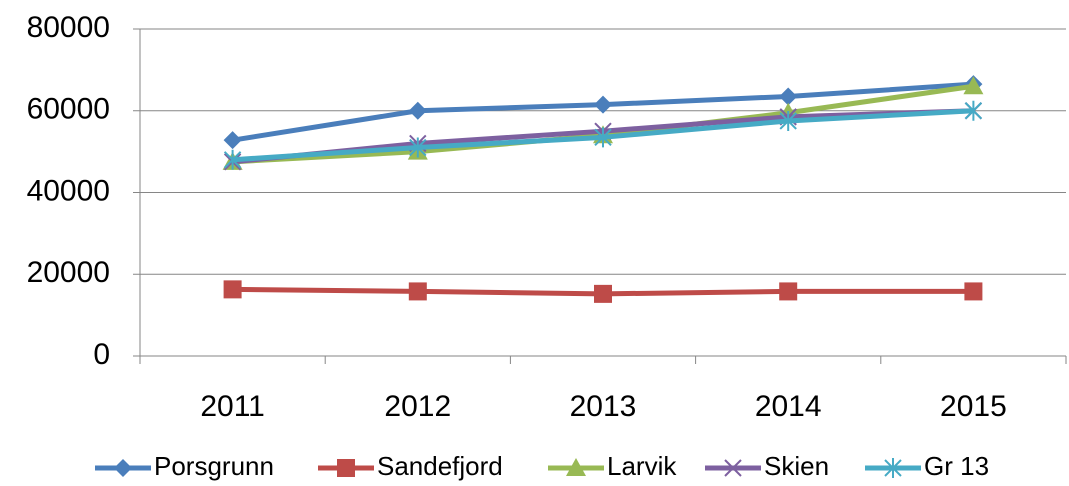 The image size is (1069, 486). What do you see at coordinates (642, 466) in the screenshot?
I see `legend-label: Larvik` at bounding box center [642, 466].